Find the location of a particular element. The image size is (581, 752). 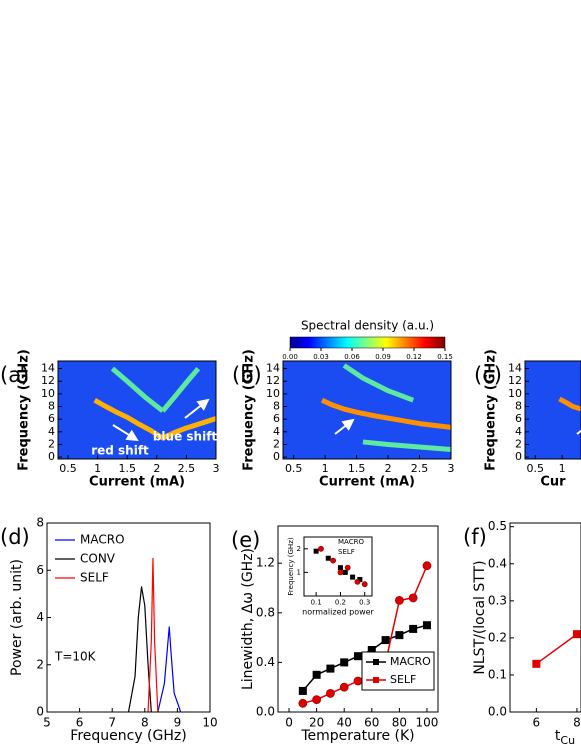

legend-marker is located at coordinates (376, 662).